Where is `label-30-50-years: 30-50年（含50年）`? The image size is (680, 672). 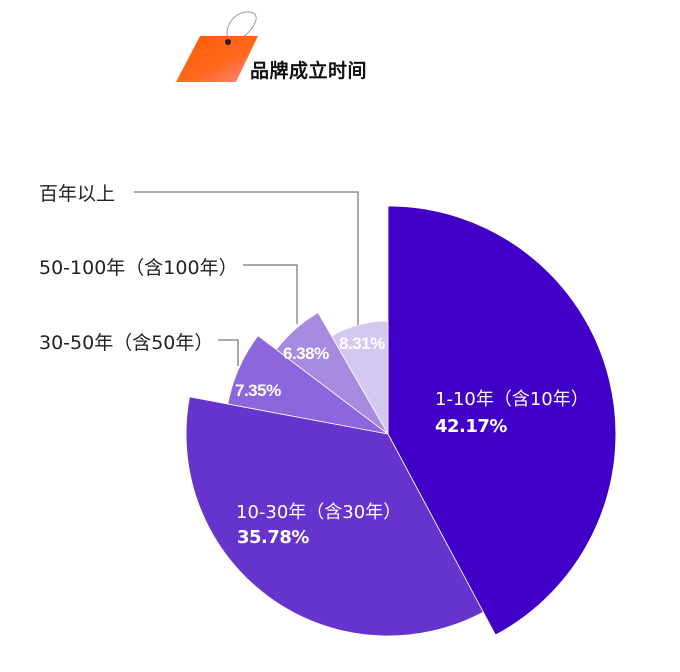
label-30-50-years: 30-50年（含50年） is located at coordinates (126, 343).